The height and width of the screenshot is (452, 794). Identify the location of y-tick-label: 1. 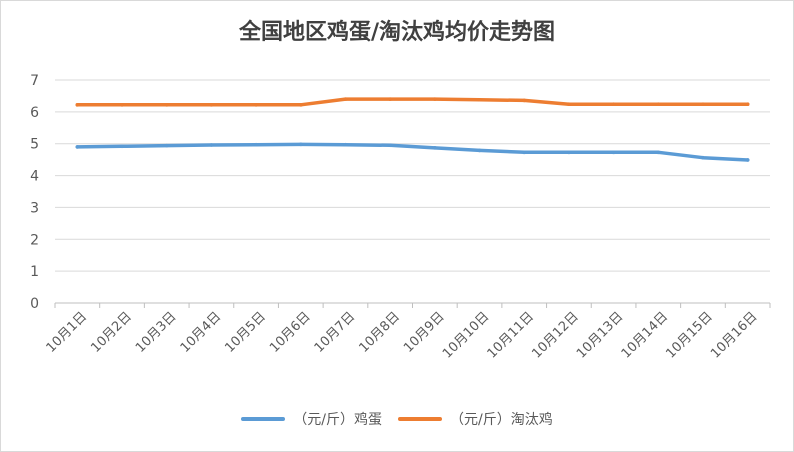
(34, 272).